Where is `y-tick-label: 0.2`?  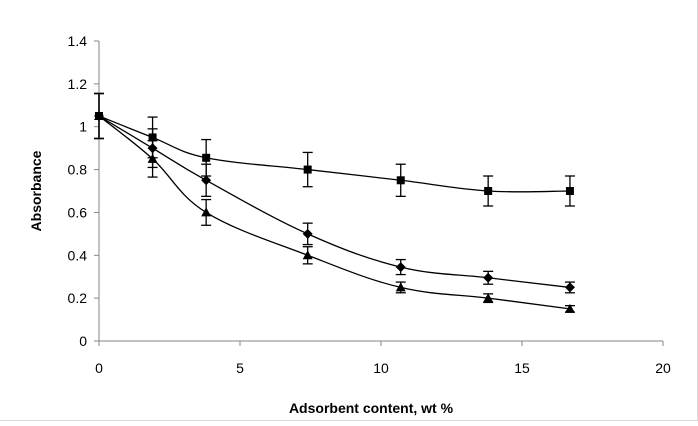
y-tick-label: 0.2 is located at coordinates (78, 298).